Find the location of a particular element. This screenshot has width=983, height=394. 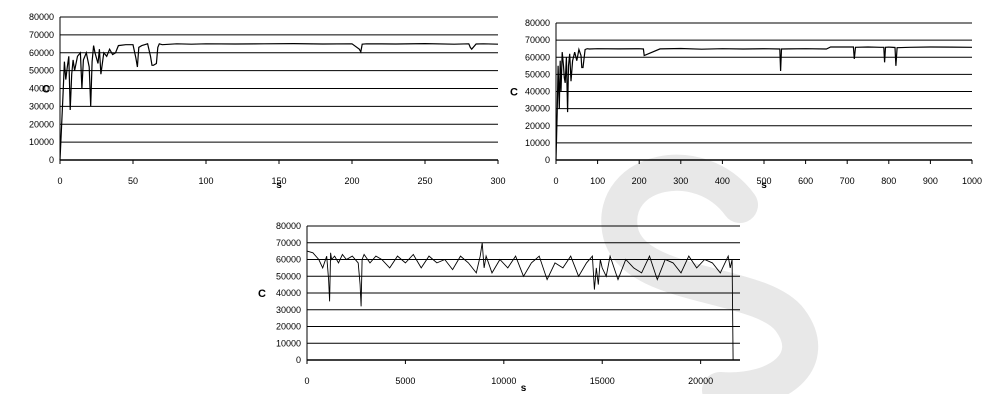

x-tick-label: 150 is located at coordinates (278, 181).